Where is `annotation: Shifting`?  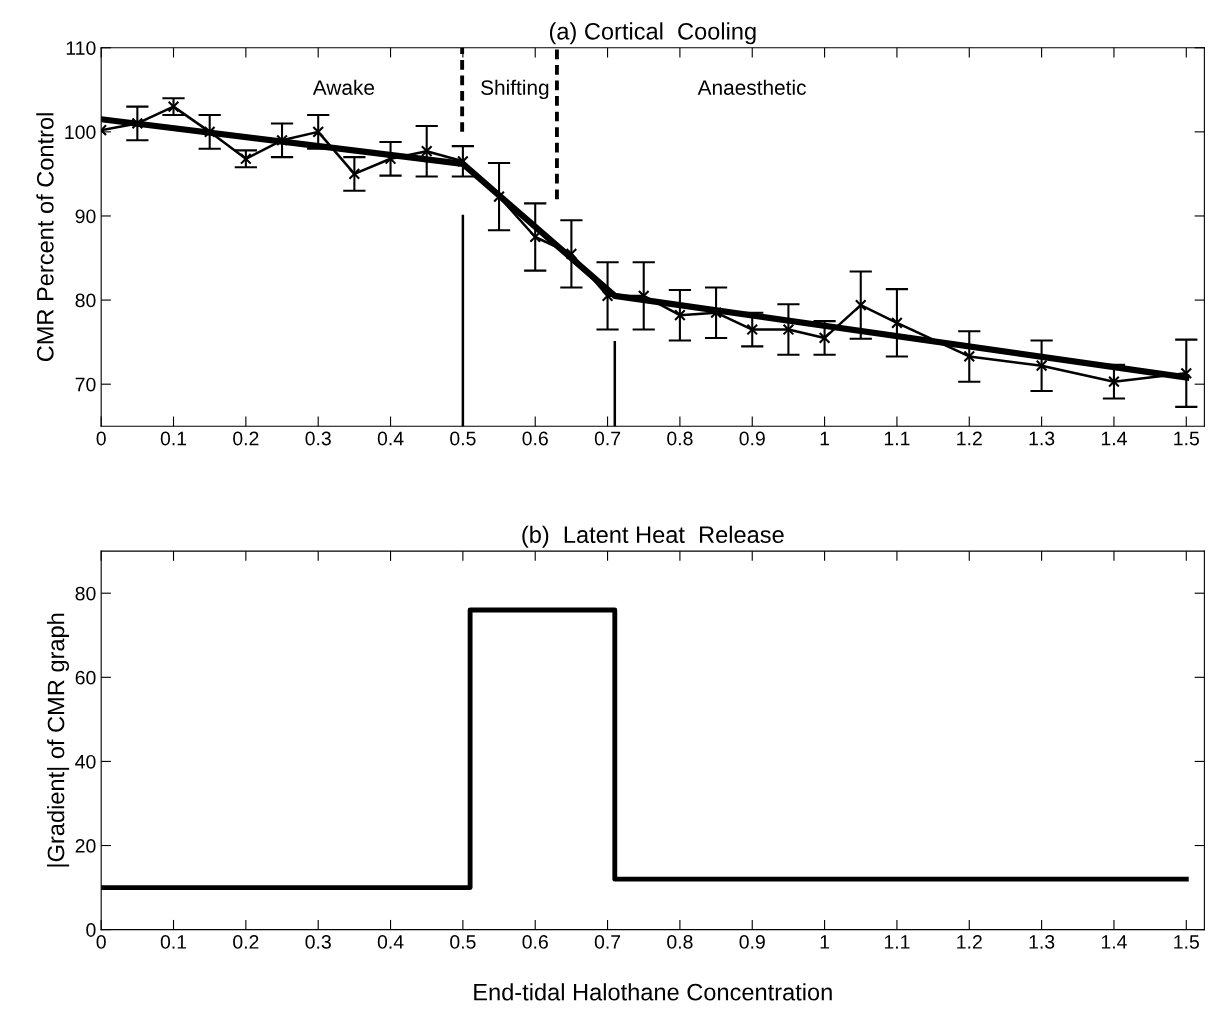
annotation: Shifting is located at coordinates (515, 89).